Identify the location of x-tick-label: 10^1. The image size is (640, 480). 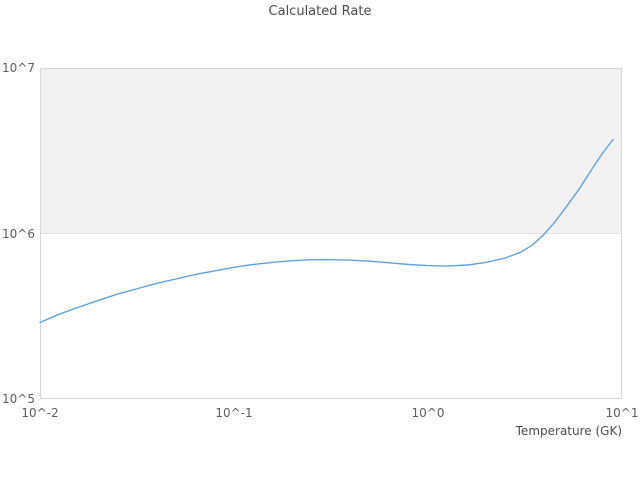
(622, 413).